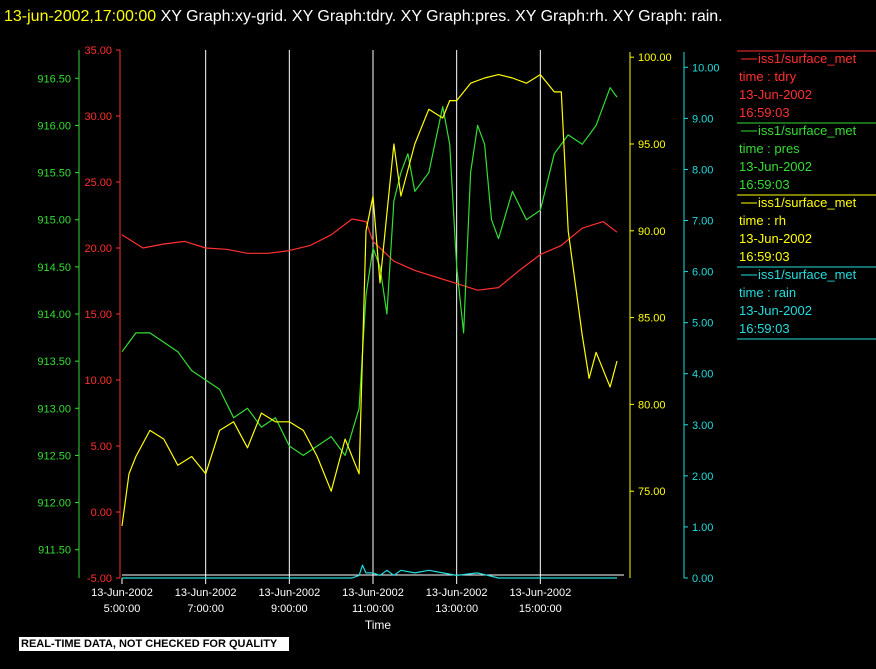  I want to click on series-line-rain, so click(369, 571).